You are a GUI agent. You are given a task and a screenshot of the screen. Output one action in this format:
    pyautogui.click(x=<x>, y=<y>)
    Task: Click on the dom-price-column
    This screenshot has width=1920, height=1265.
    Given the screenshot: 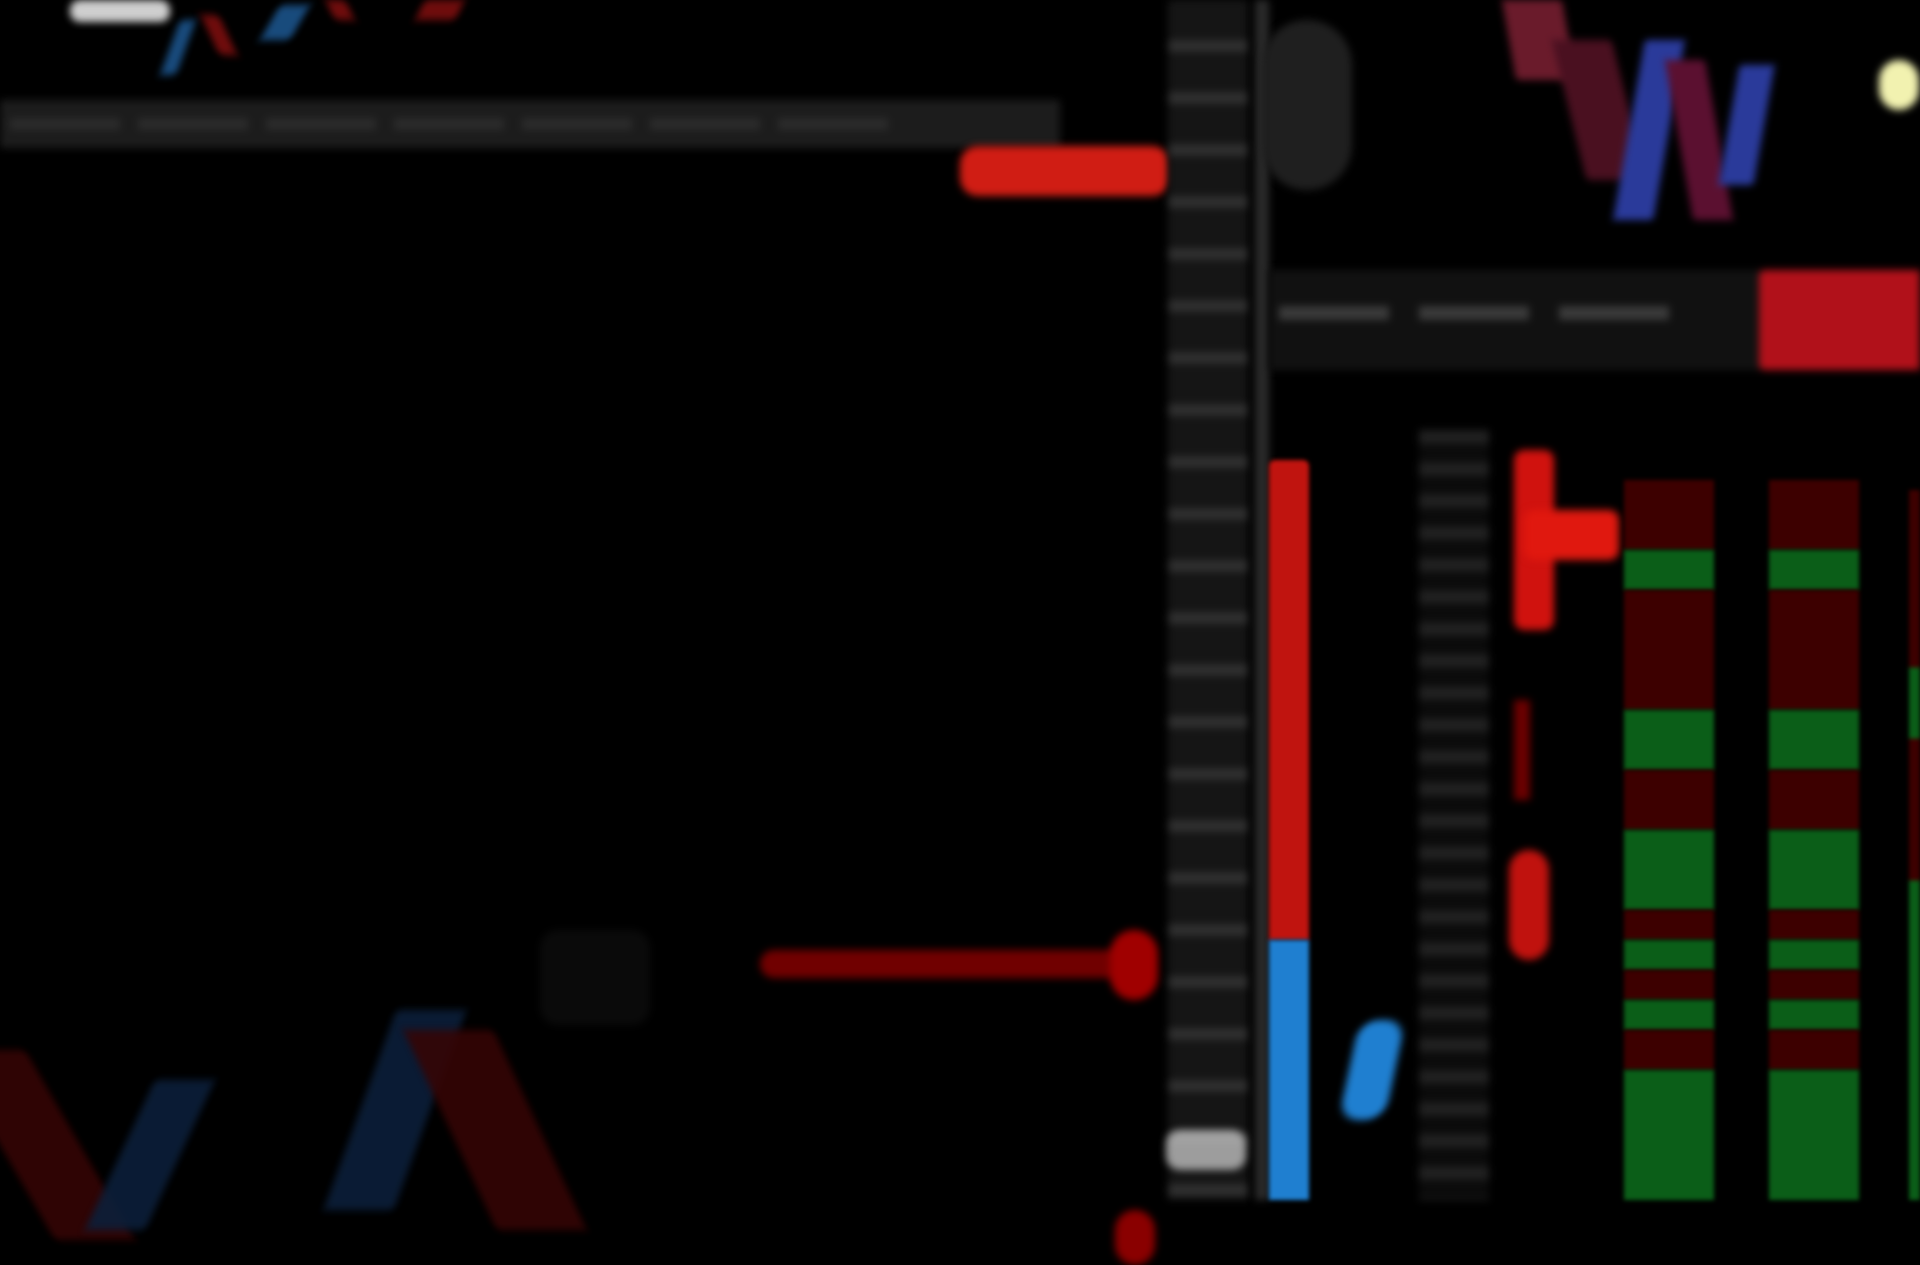 What is the action you would take?
    pyautogui.click(x=1454, y=815)
    